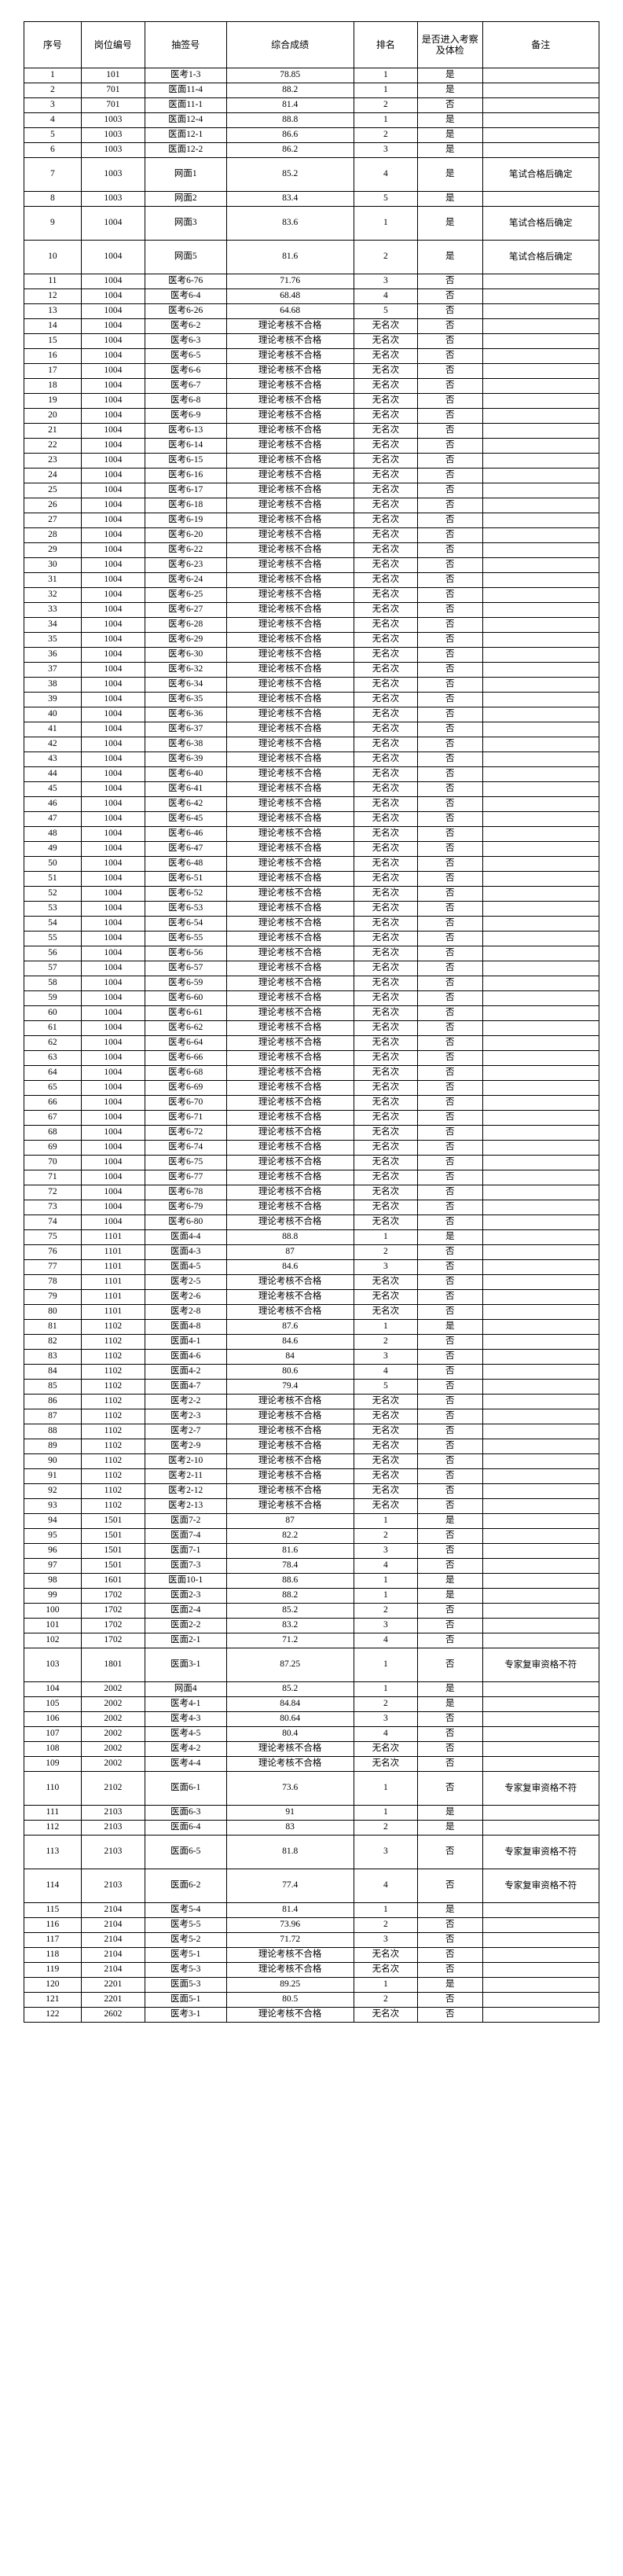  What do you see at coordinates (289, 223) in the screenshot?
I see `cell-score: 83.6` at bounding box center [289, 223].